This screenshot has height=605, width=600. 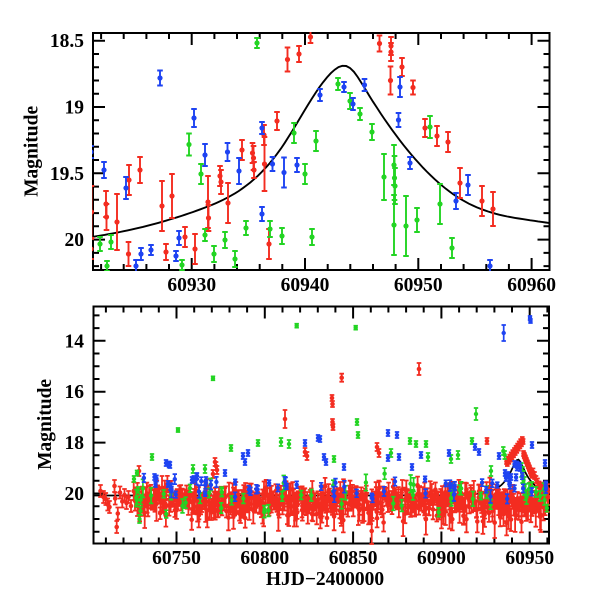 What do you see at coordinates (353, 558) in the screenshot?
I see `svg-text: 60850` at bounding box center [353, 558].